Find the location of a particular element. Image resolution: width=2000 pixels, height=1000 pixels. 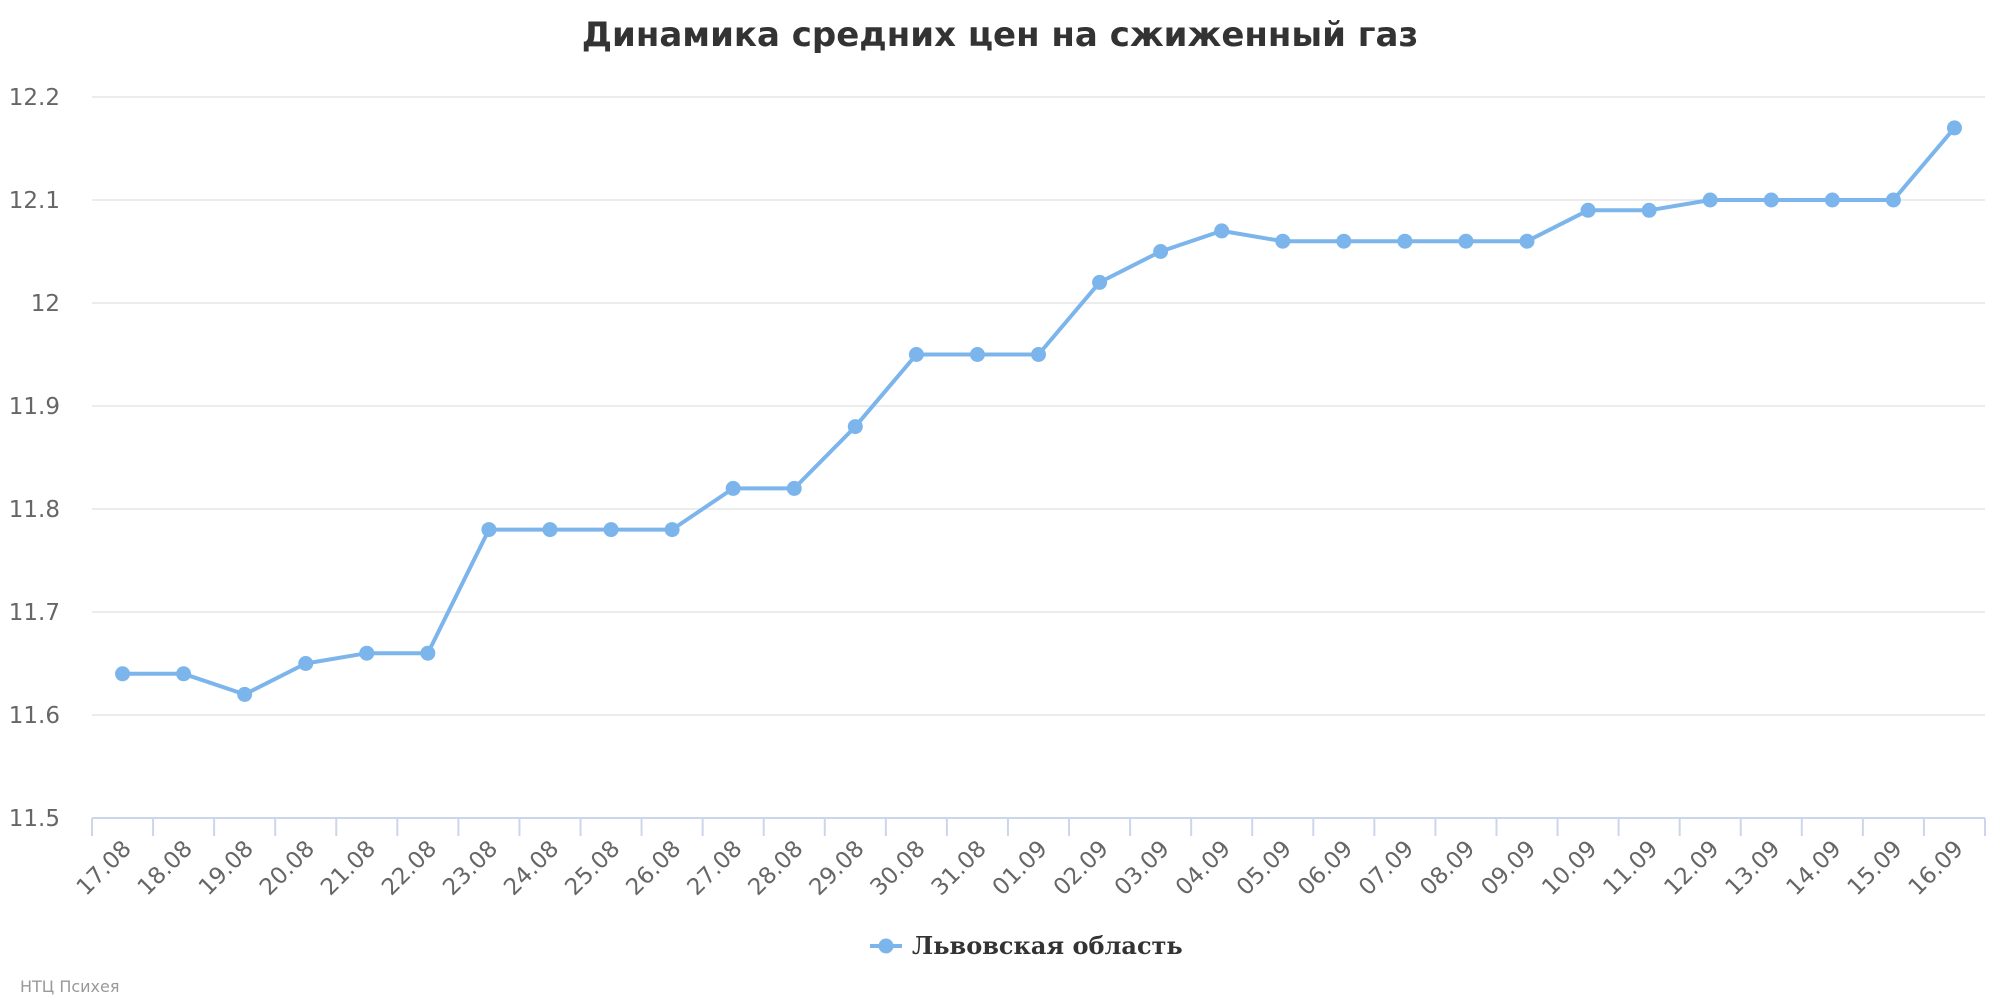

x-tick-label: 29.08 is located at coordinates (837, 868).